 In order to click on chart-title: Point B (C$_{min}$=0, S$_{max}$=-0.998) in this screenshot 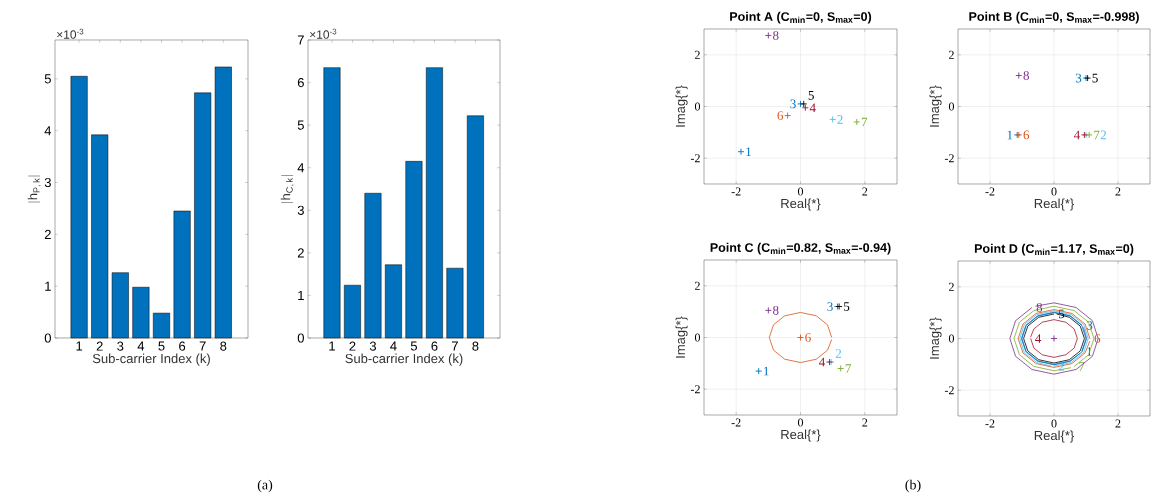, I will do `click(1054, 17)`.